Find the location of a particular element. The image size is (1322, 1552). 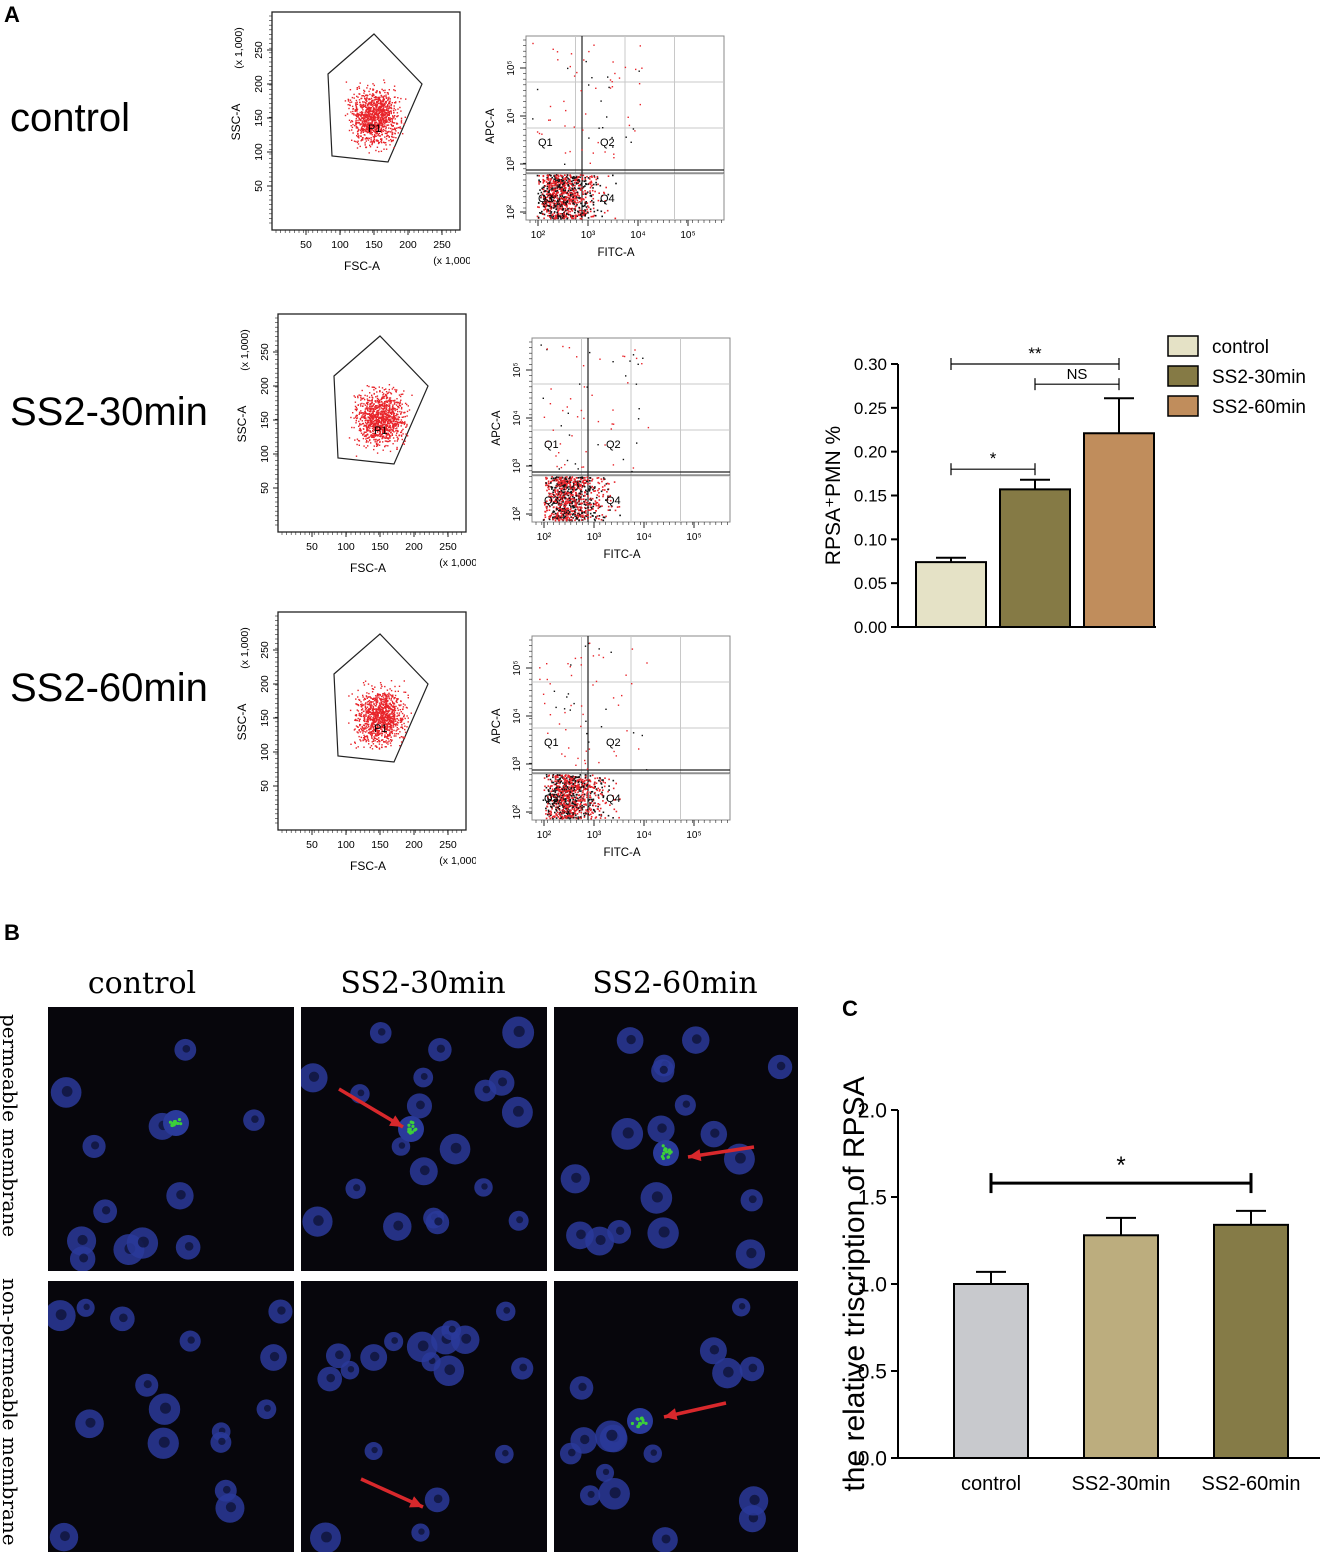

y-tick-label: 0.30 is located at coordinates (870, 364).